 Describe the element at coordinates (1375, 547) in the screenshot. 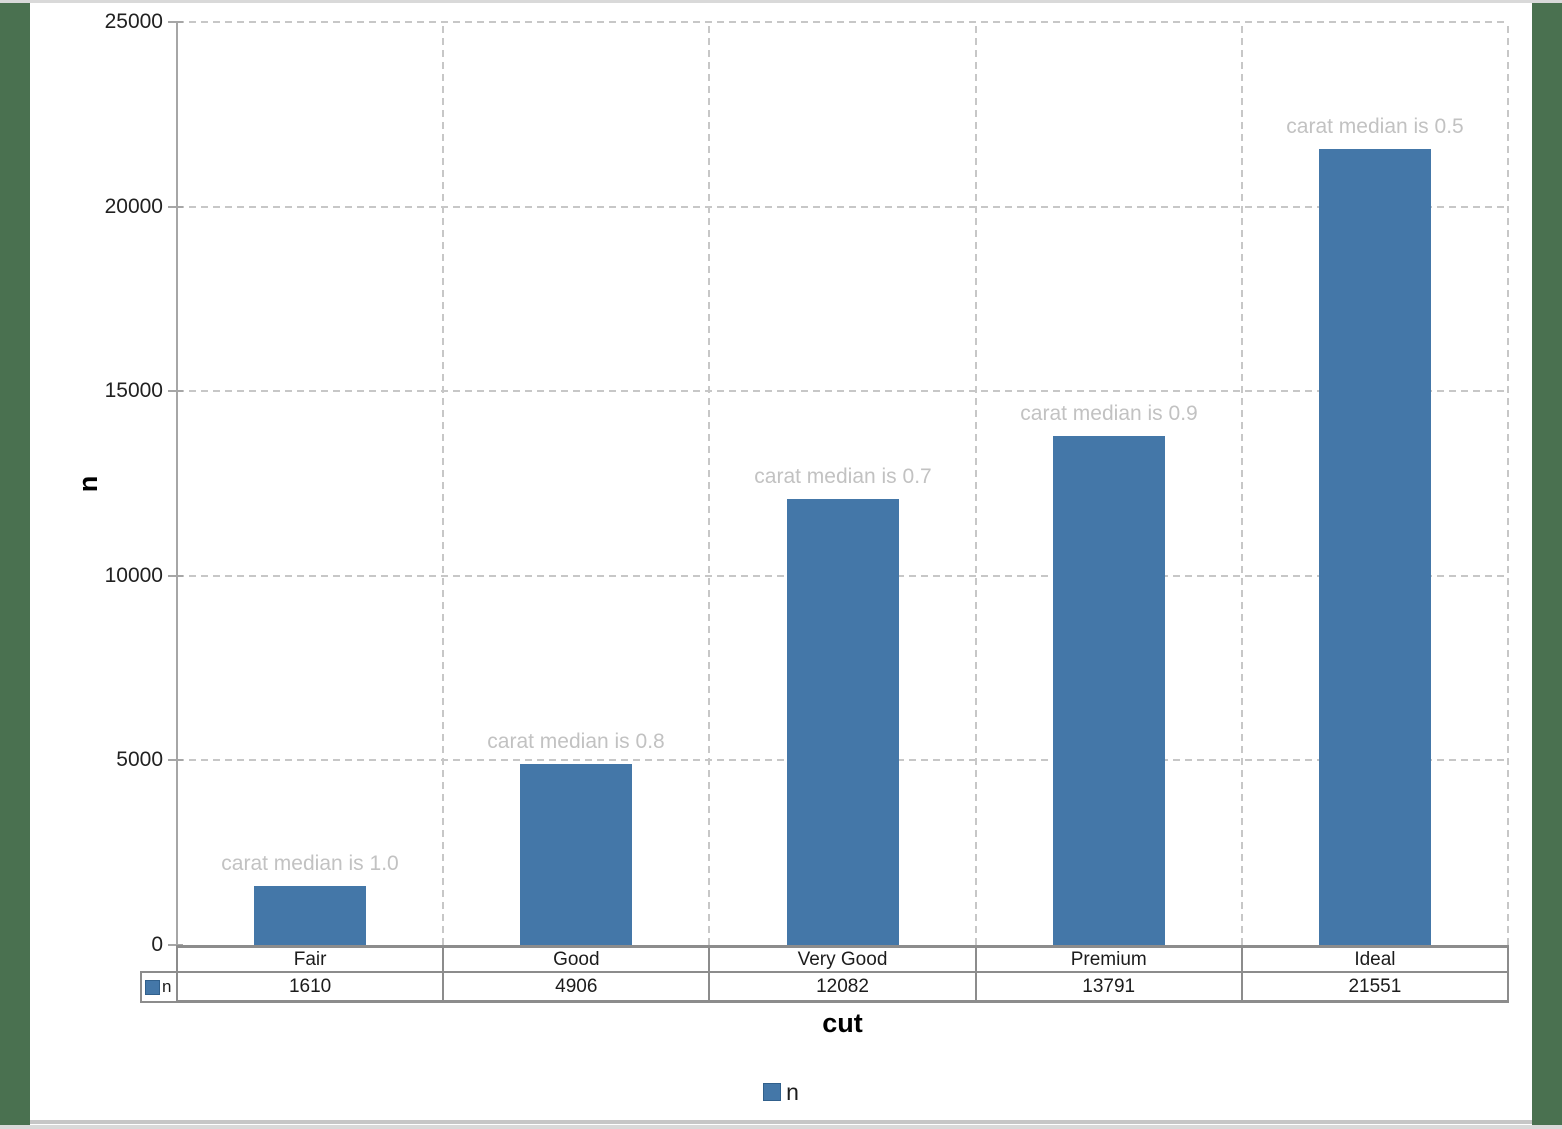

I see `bar-ideal` at that location.